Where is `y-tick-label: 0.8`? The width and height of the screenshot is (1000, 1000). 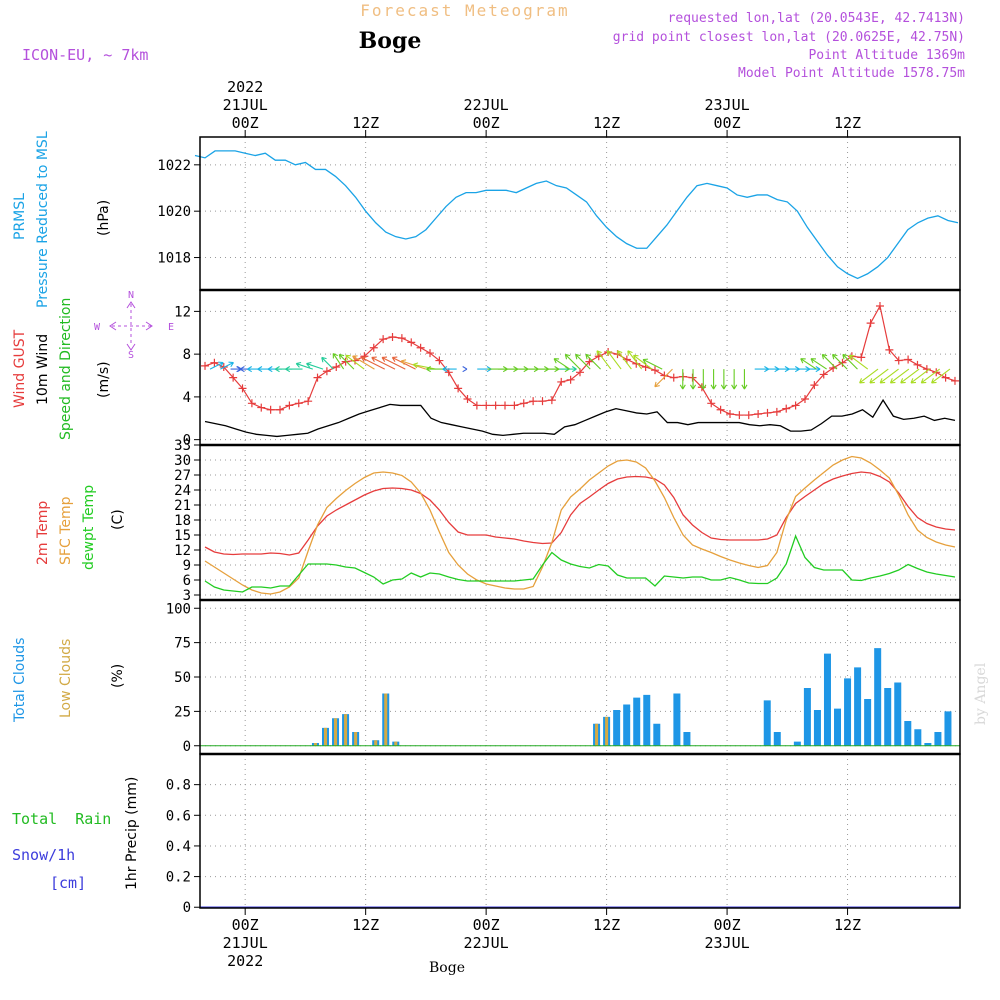 y-tick-label: 0.8 is located at coordinates (178, 786).